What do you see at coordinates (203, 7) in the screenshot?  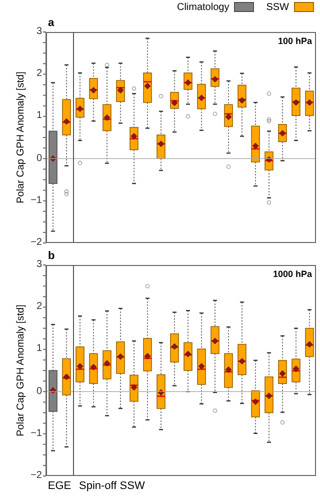 I see `legend-label: Climatology` at bounding box center [203, 7].